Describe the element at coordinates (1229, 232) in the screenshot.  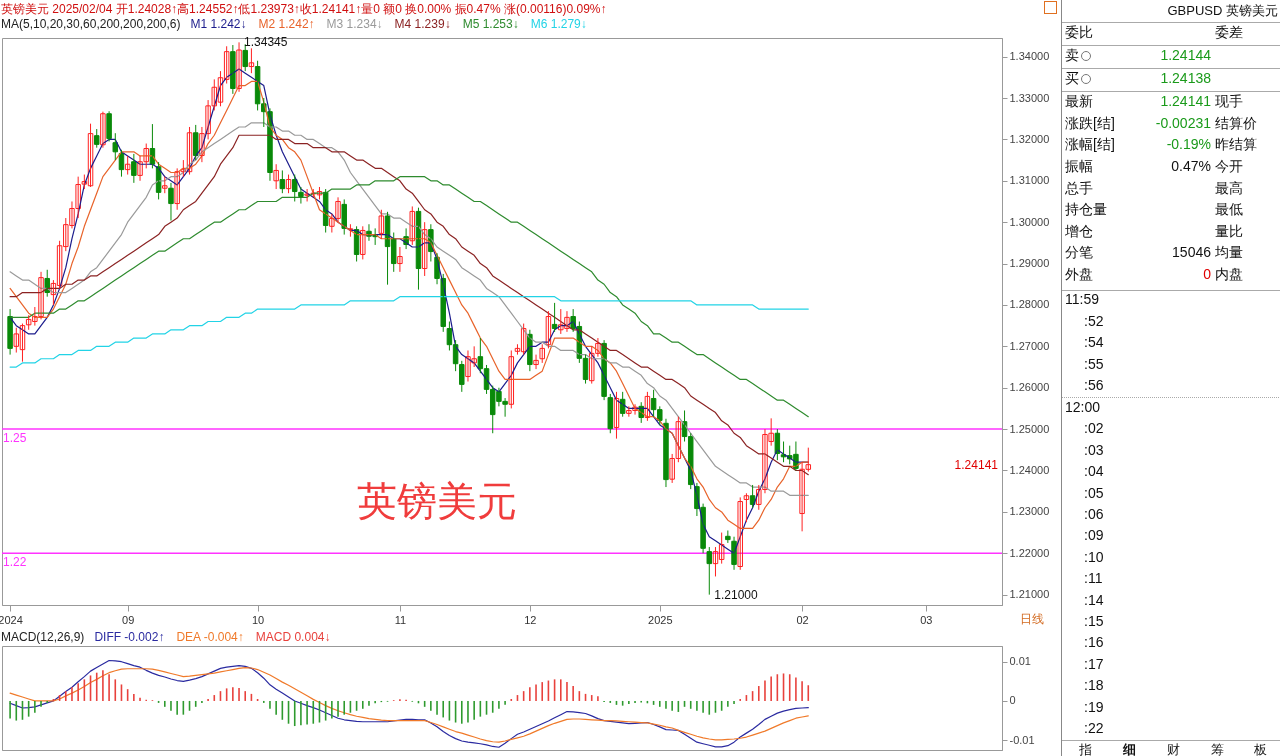
I see `text: 量比` at that location.